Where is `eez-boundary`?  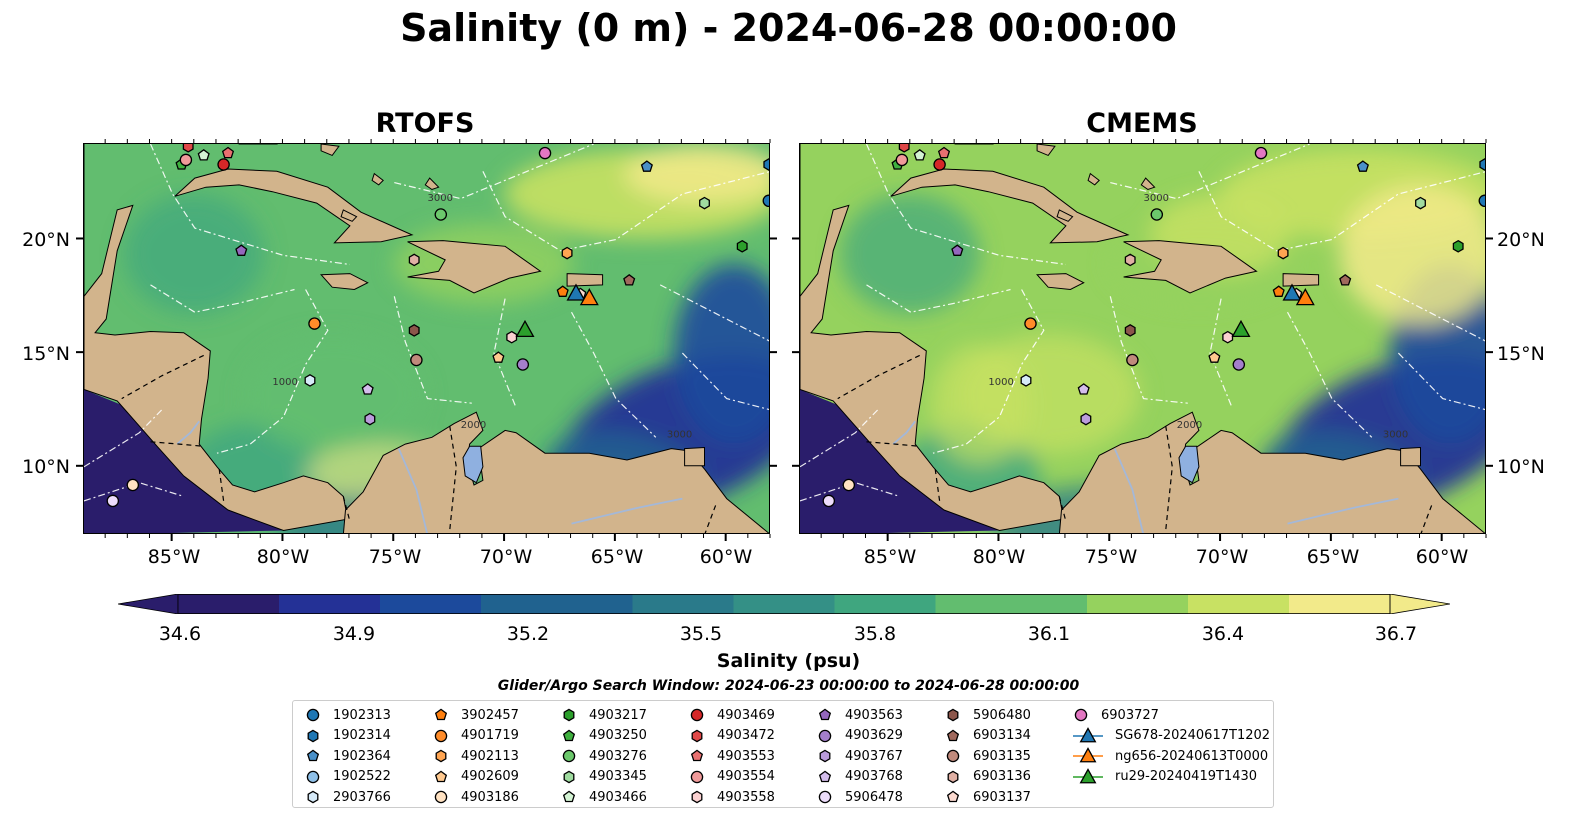 eez-boundary is located at coordinates (1430, 313).